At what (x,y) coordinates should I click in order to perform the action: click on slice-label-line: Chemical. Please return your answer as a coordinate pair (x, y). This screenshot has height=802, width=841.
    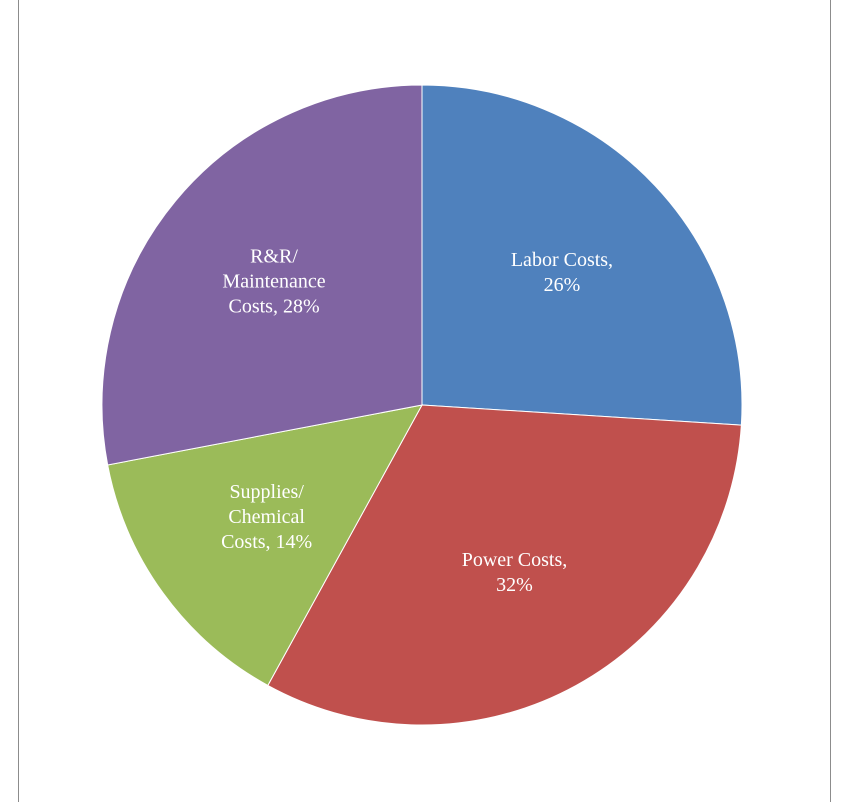
    Looking at the image, I should click on (266, 516).